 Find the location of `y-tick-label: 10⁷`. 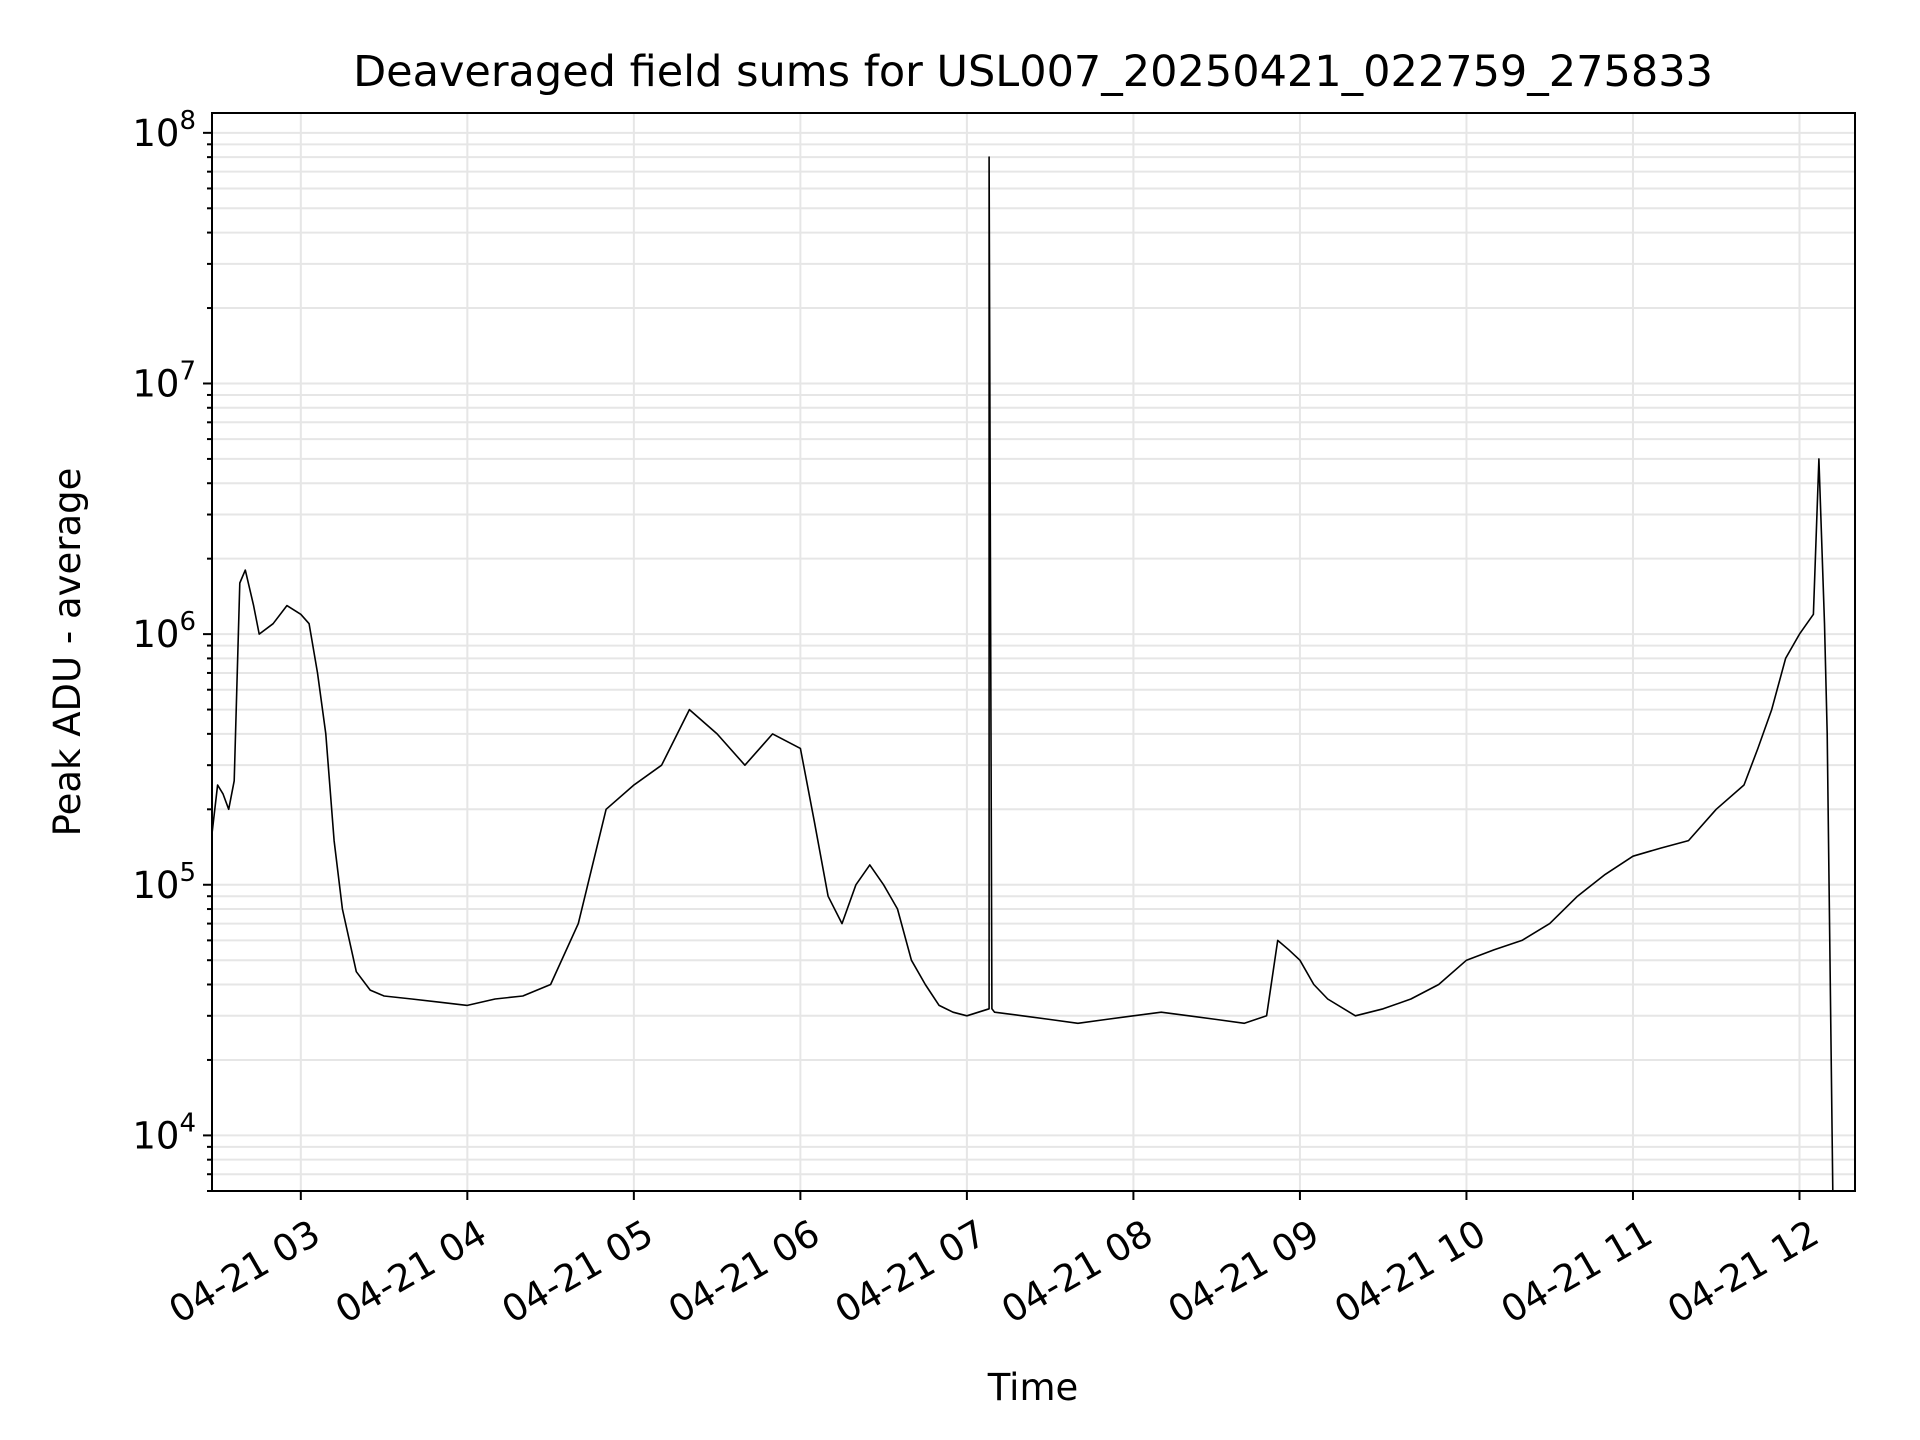

y-tick-label: 10⁷ is located at coordinates (164, 380).